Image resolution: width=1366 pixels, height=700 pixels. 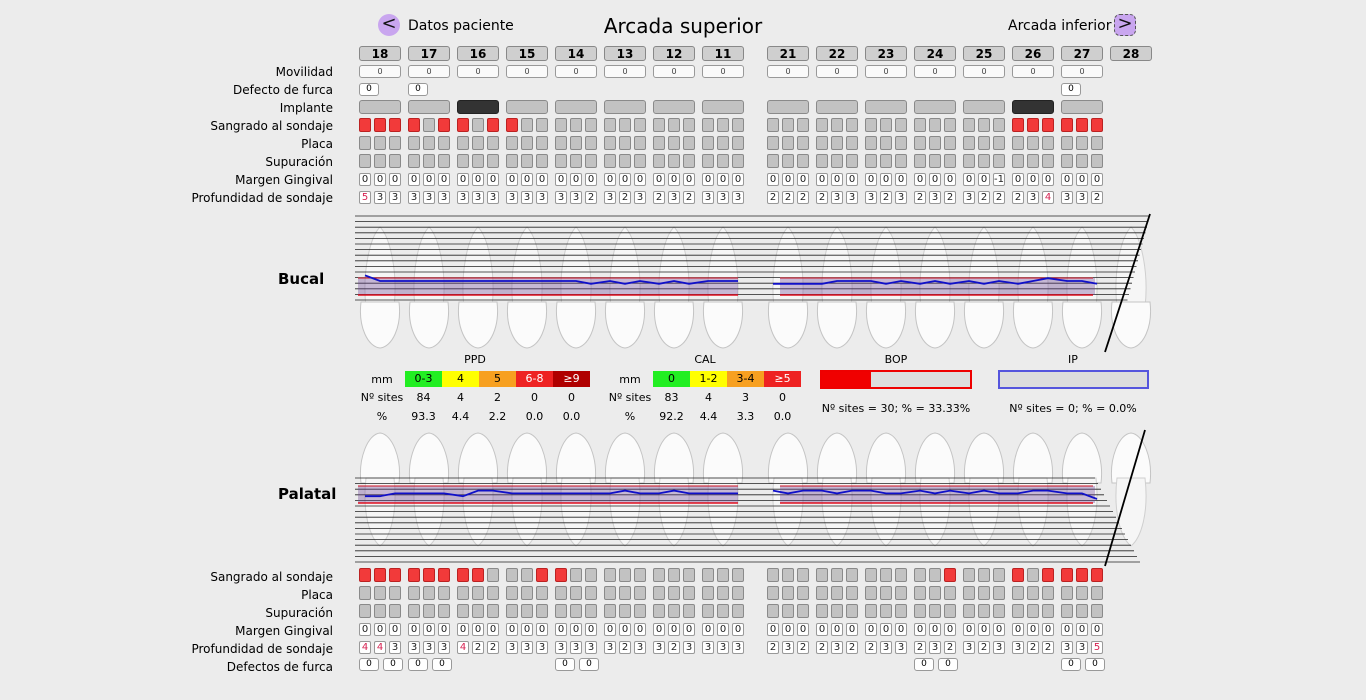 What do you see at coordinates (395, 647) in the screenshot?
I see `profundidad-palatal-18: 3` at bounding box center [395, 647].